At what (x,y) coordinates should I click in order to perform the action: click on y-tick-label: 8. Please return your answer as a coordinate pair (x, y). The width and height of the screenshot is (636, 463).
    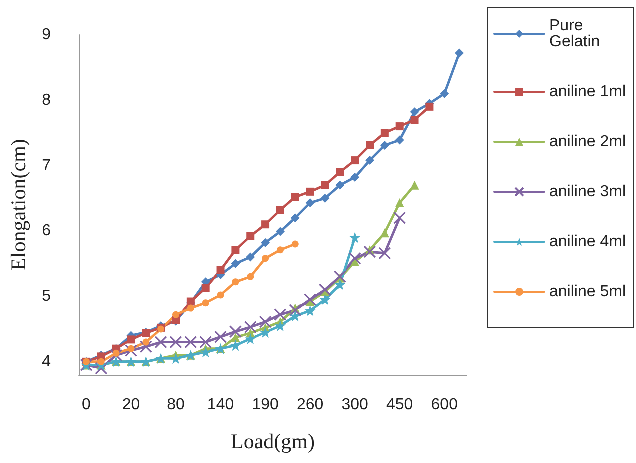
    Looking at the image, I should click on (47, 100).